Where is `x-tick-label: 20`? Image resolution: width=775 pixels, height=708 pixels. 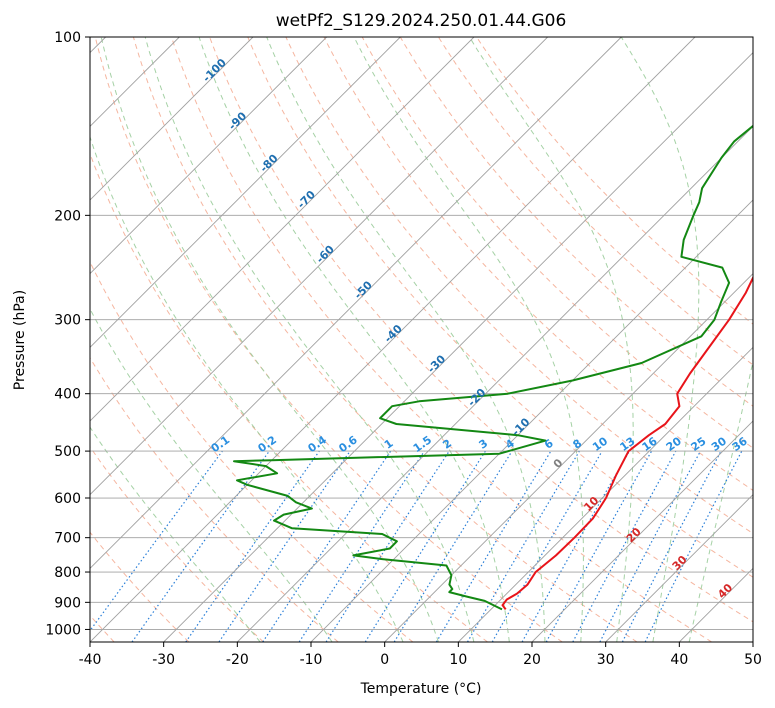 x-tick-label: 20 is located at coordinates (532, 660).